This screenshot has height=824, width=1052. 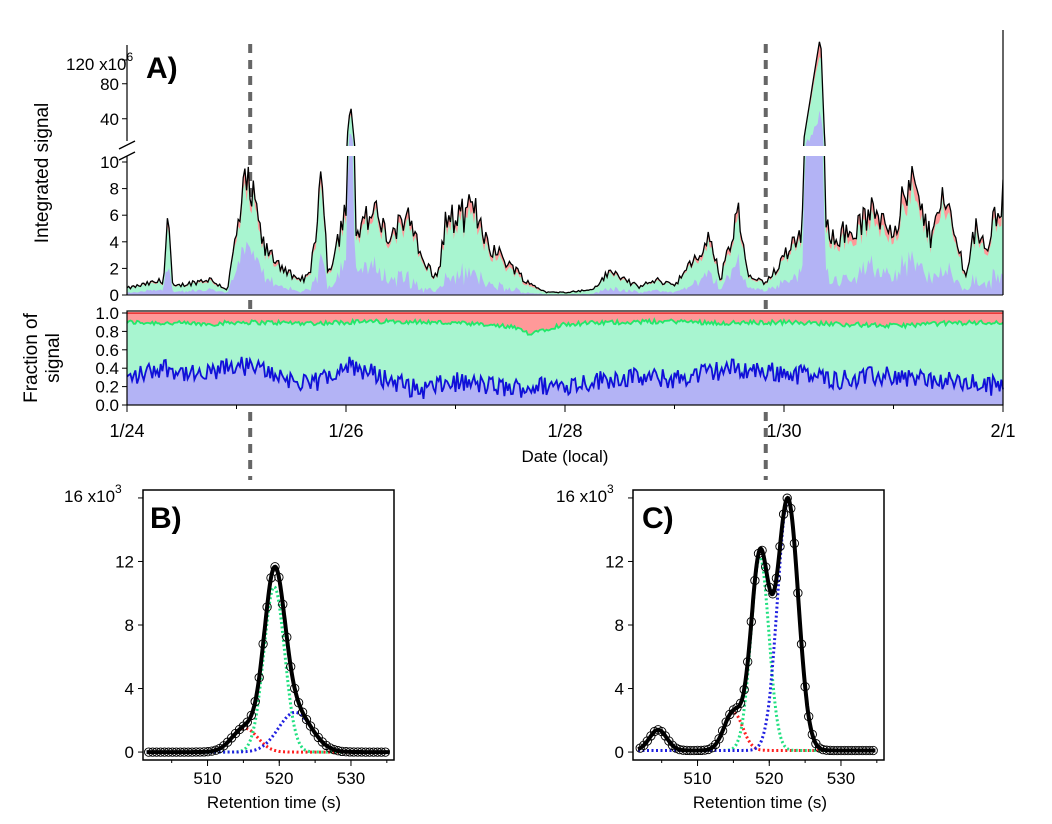 What do you see at coordinates (555, 372) in the screenshot?
I see `panel-a-fraction-plot: 1.00.80.60.40.20.0 1/24 1/26 1/28 1/30 2/1` at bounding box center [555, 372].